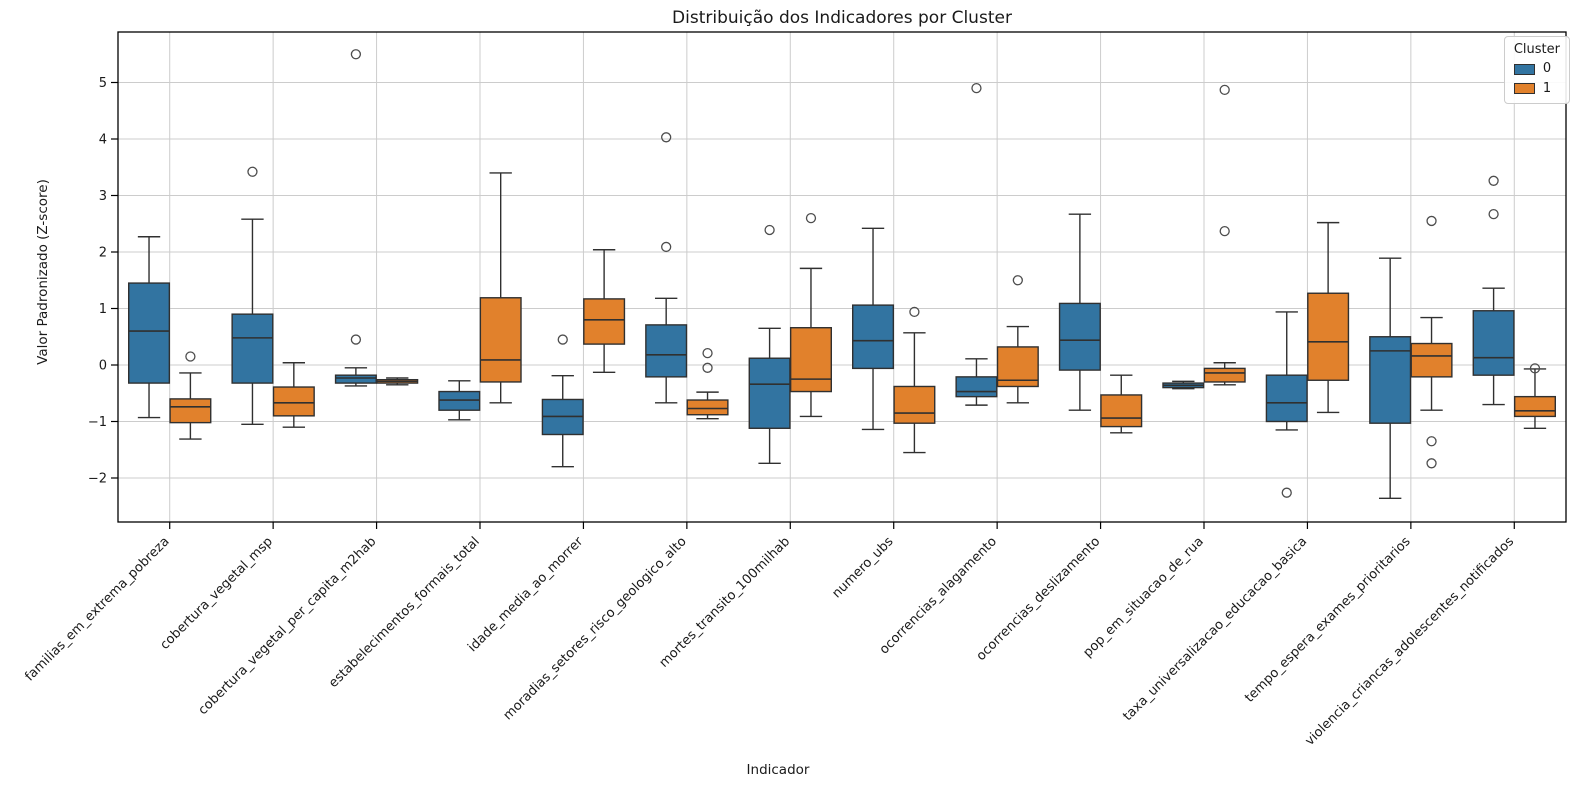 Image resolution: width=1582 pixels, height=790 pixels. Describe the element at coordinates (1039, 599) in the screenshot. I see `xtick-label-ocorrencias_deslizamento: ocorrencias_deslizamento` at that location.